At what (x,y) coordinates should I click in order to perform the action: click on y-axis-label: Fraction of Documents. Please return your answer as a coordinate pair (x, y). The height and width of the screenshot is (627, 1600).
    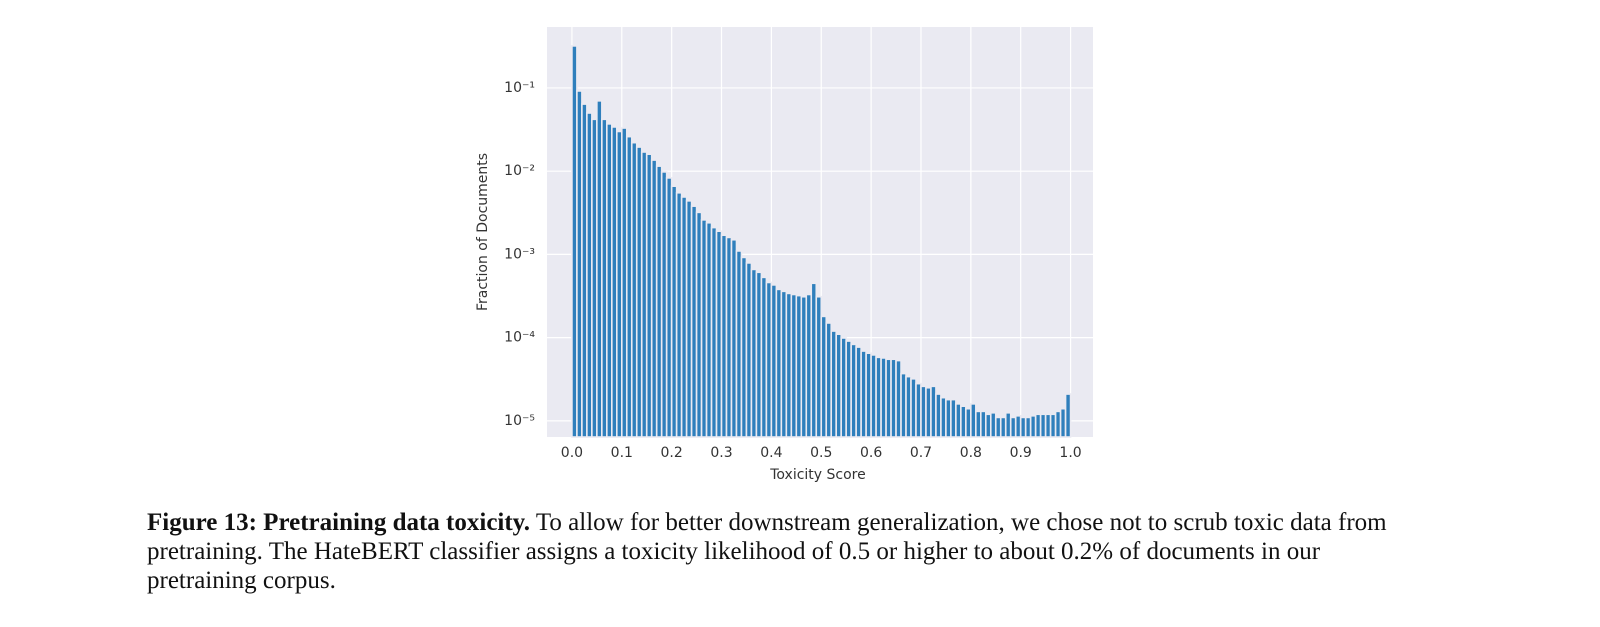
    Looking at the image, I should click on (483, 232).